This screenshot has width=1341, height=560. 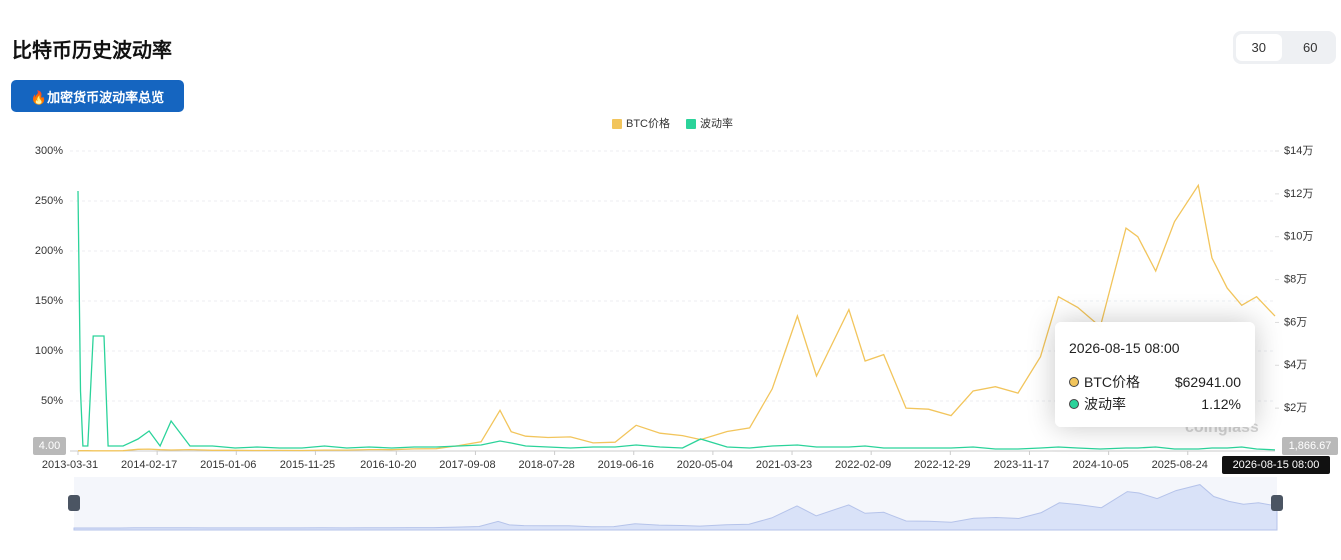 I want to click on slider-area, so click(x=675, y=507).